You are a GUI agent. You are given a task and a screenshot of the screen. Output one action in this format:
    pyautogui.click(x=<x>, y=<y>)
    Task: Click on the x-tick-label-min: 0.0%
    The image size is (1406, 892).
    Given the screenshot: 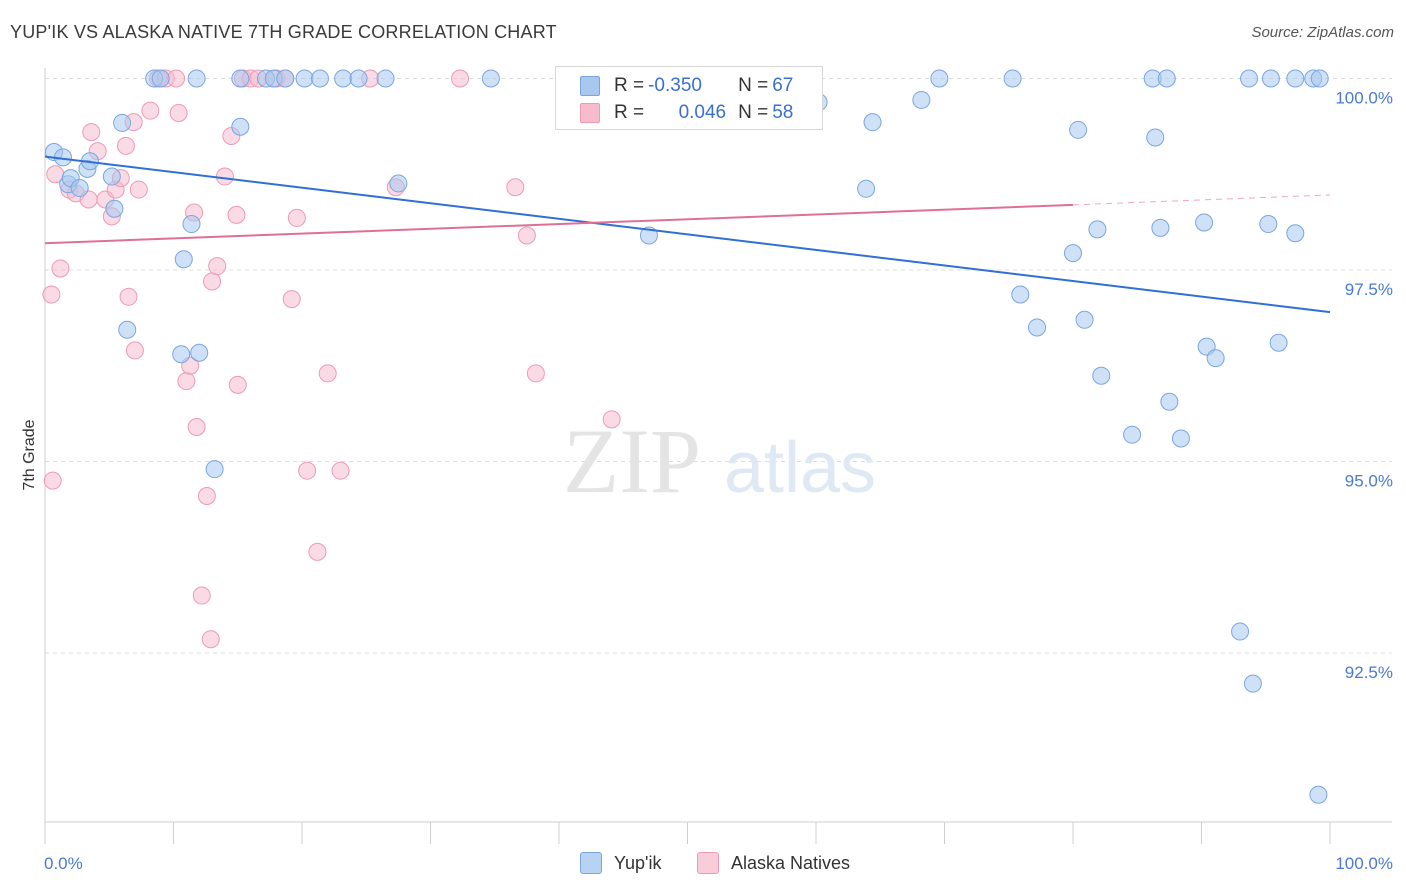 What is the action you would take?
    pyautogui.click(x=63, y=863)
    